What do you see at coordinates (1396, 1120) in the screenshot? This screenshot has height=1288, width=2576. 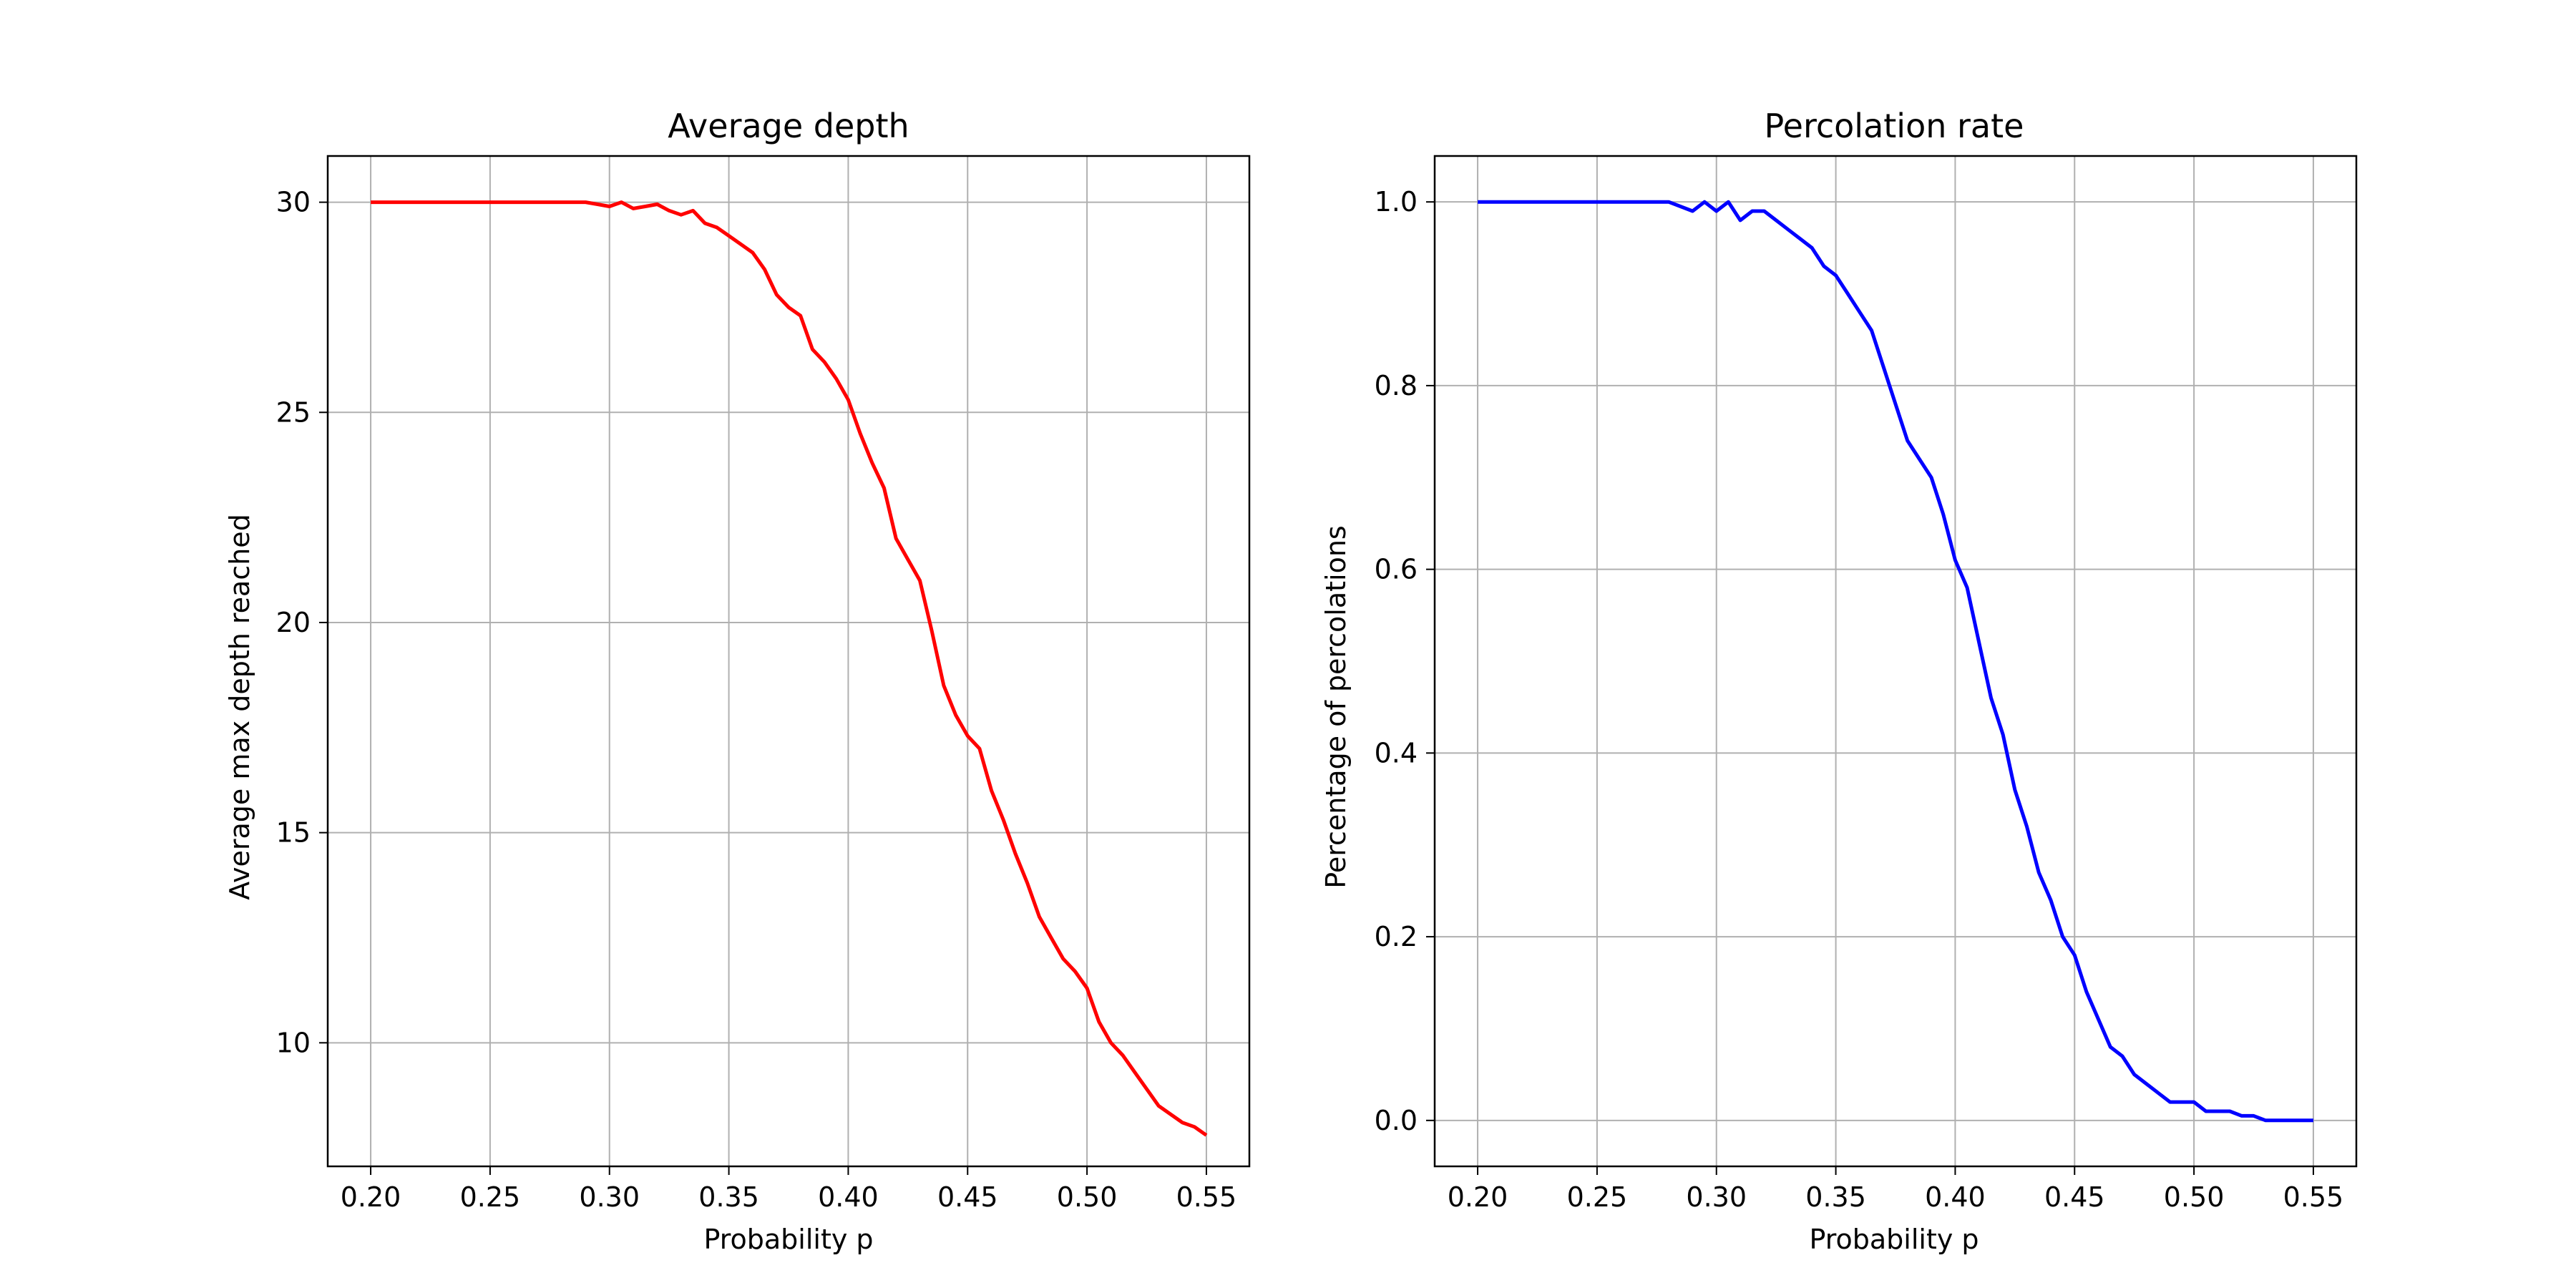 I see `y-tick-label: 0.0` at bounding box center [1396, 1120].